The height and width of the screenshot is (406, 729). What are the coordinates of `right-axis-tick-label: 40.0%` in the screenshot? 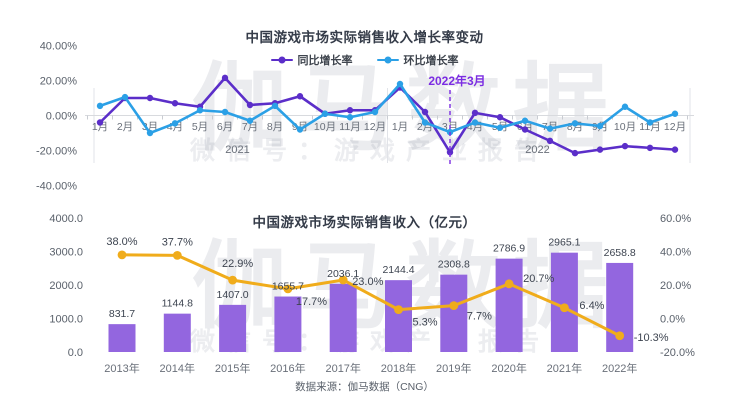 It's located at (675, 253).